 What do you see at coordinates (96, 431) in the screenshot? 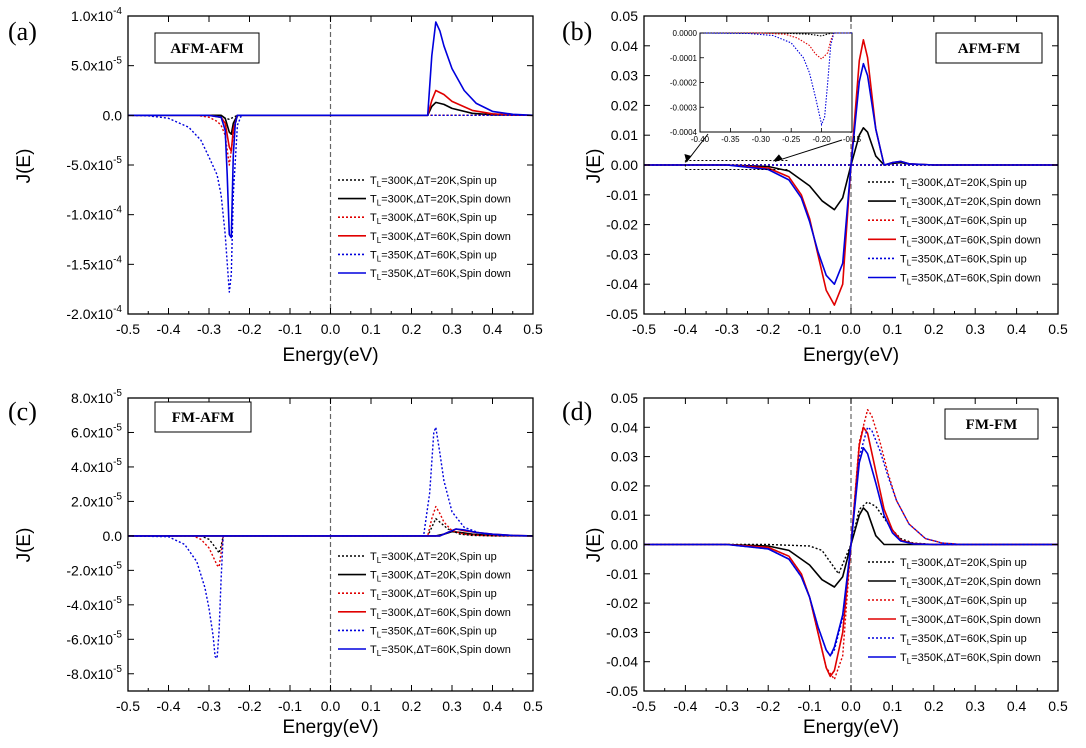
I see `y-tick-label: 6.0x10⁻⁵` at bounding box center [96, 431].